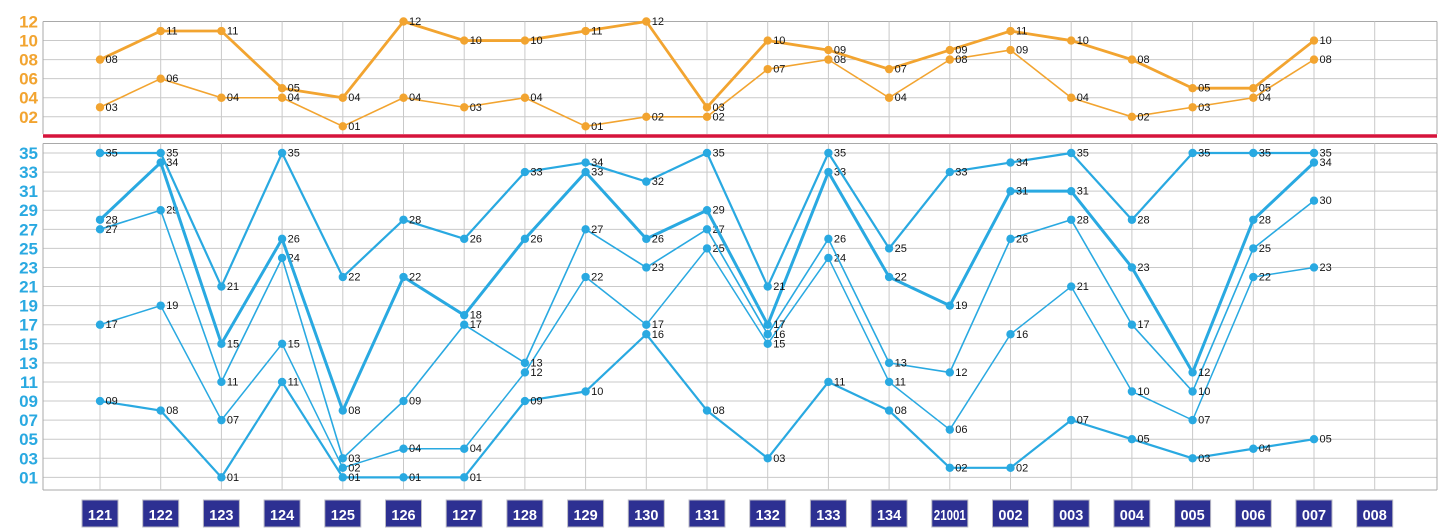  What do you see at coordinates (828, 513) in the screenshot?
I see `draw-number-badge: 133` at bounding box center [828, 513].